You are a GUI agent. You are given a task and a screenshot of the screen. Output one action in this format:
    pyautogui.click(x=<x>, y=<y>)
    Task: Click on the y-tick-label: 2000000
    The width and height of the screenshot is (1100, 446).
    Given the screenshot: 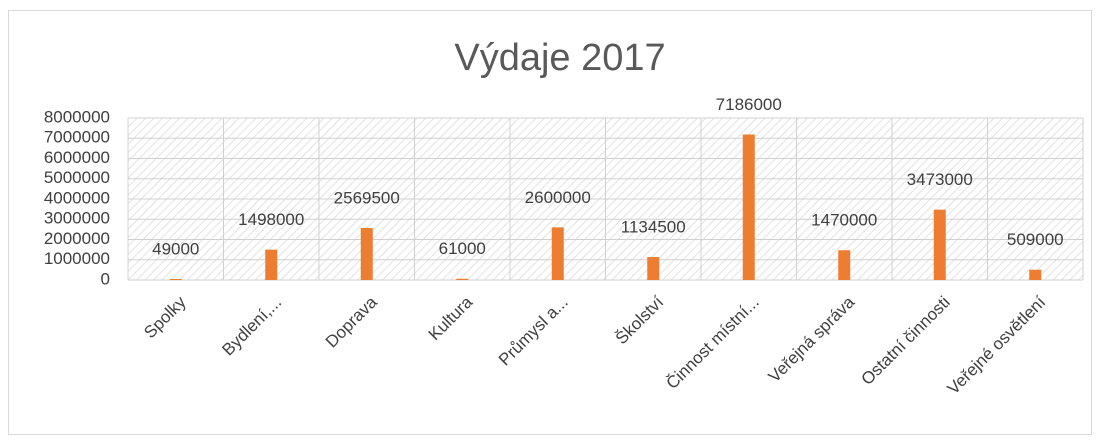 What is the action you would take?
    pyautogui.click(x=77, y=238)
    